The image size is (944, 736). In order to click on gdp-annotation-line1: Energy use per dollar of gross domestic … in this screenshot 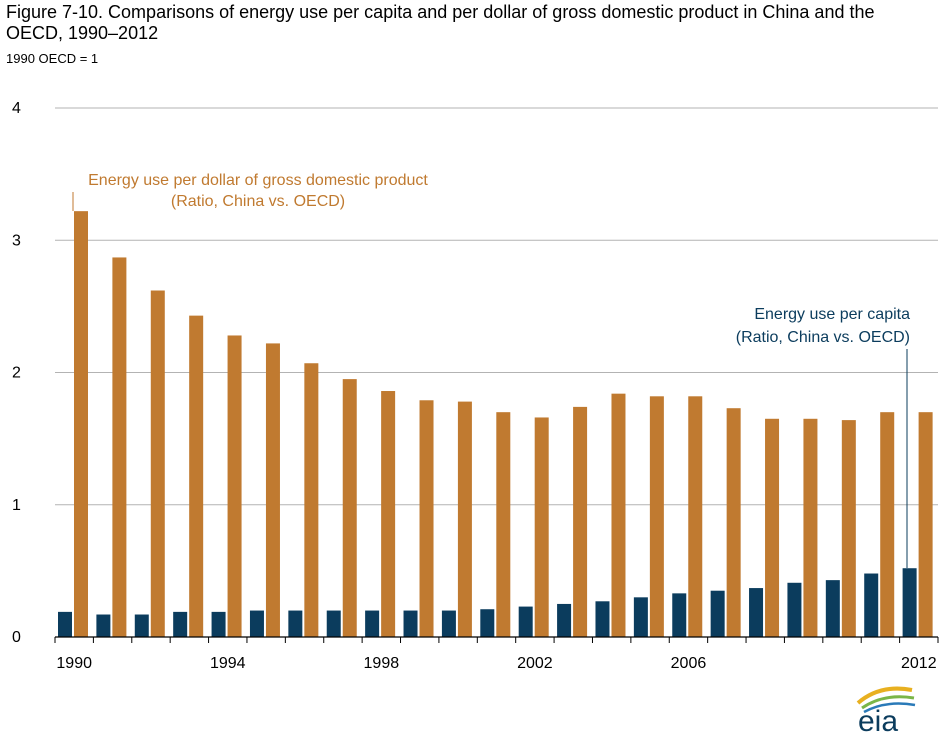, I will do `click(258, 180)`.